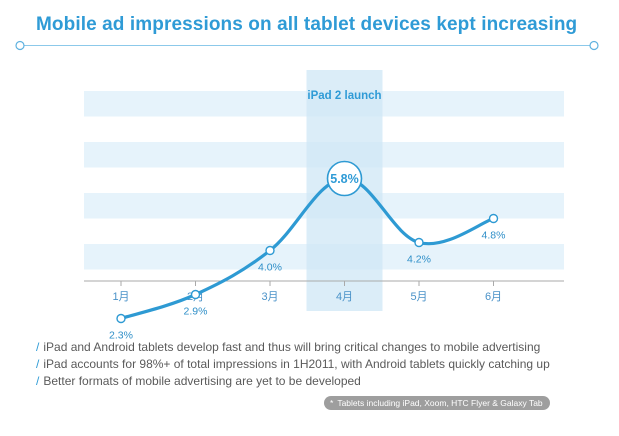 This screenshot has width=619, height=436. Describe the element at coordinates (419, 260) in the screenshot. I see `data-label: 4.2%` at that location.